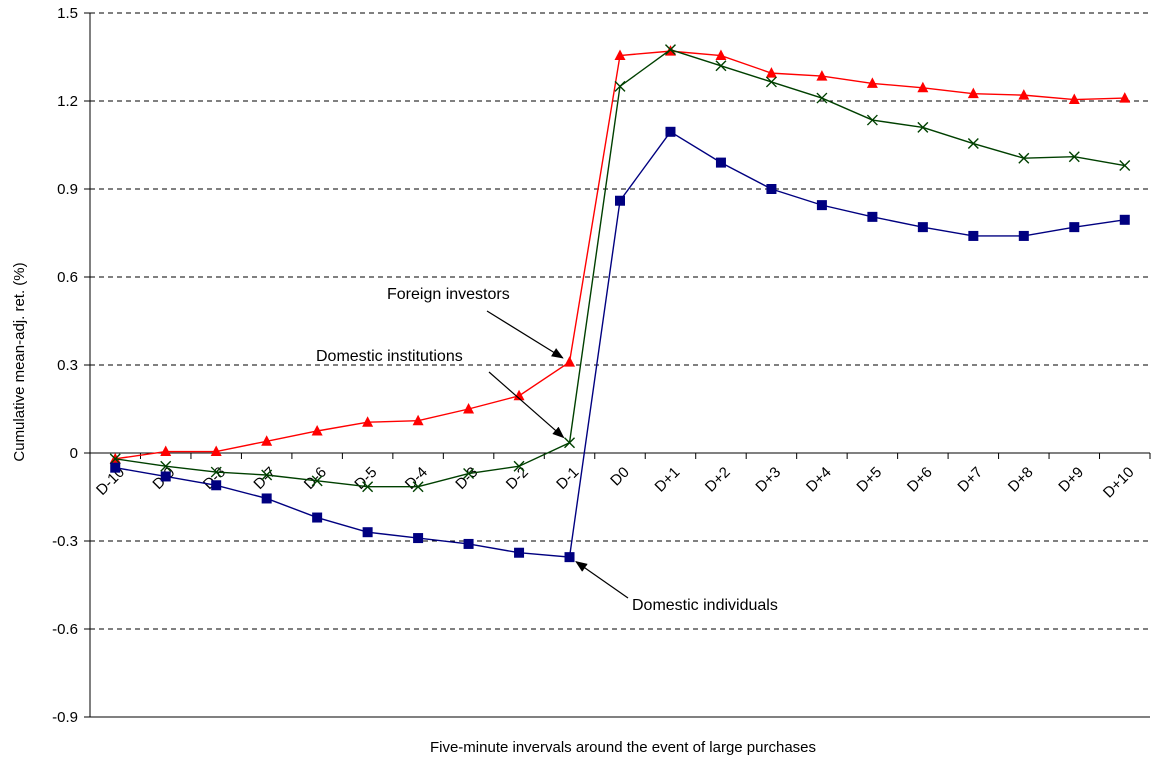  What do you see at coordinates (920, 480) in the screenshot?
I see `x-tick-label: D+6` at bounding box center [920, 480].